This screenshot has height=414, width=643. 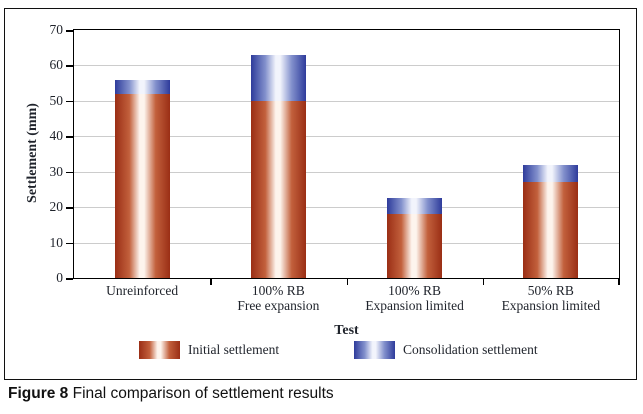 What do you see at coordinates (32, 153) in the screenshot?
I see `y-axis-title: Settlement (mm)` at bounding box center [32, 153].